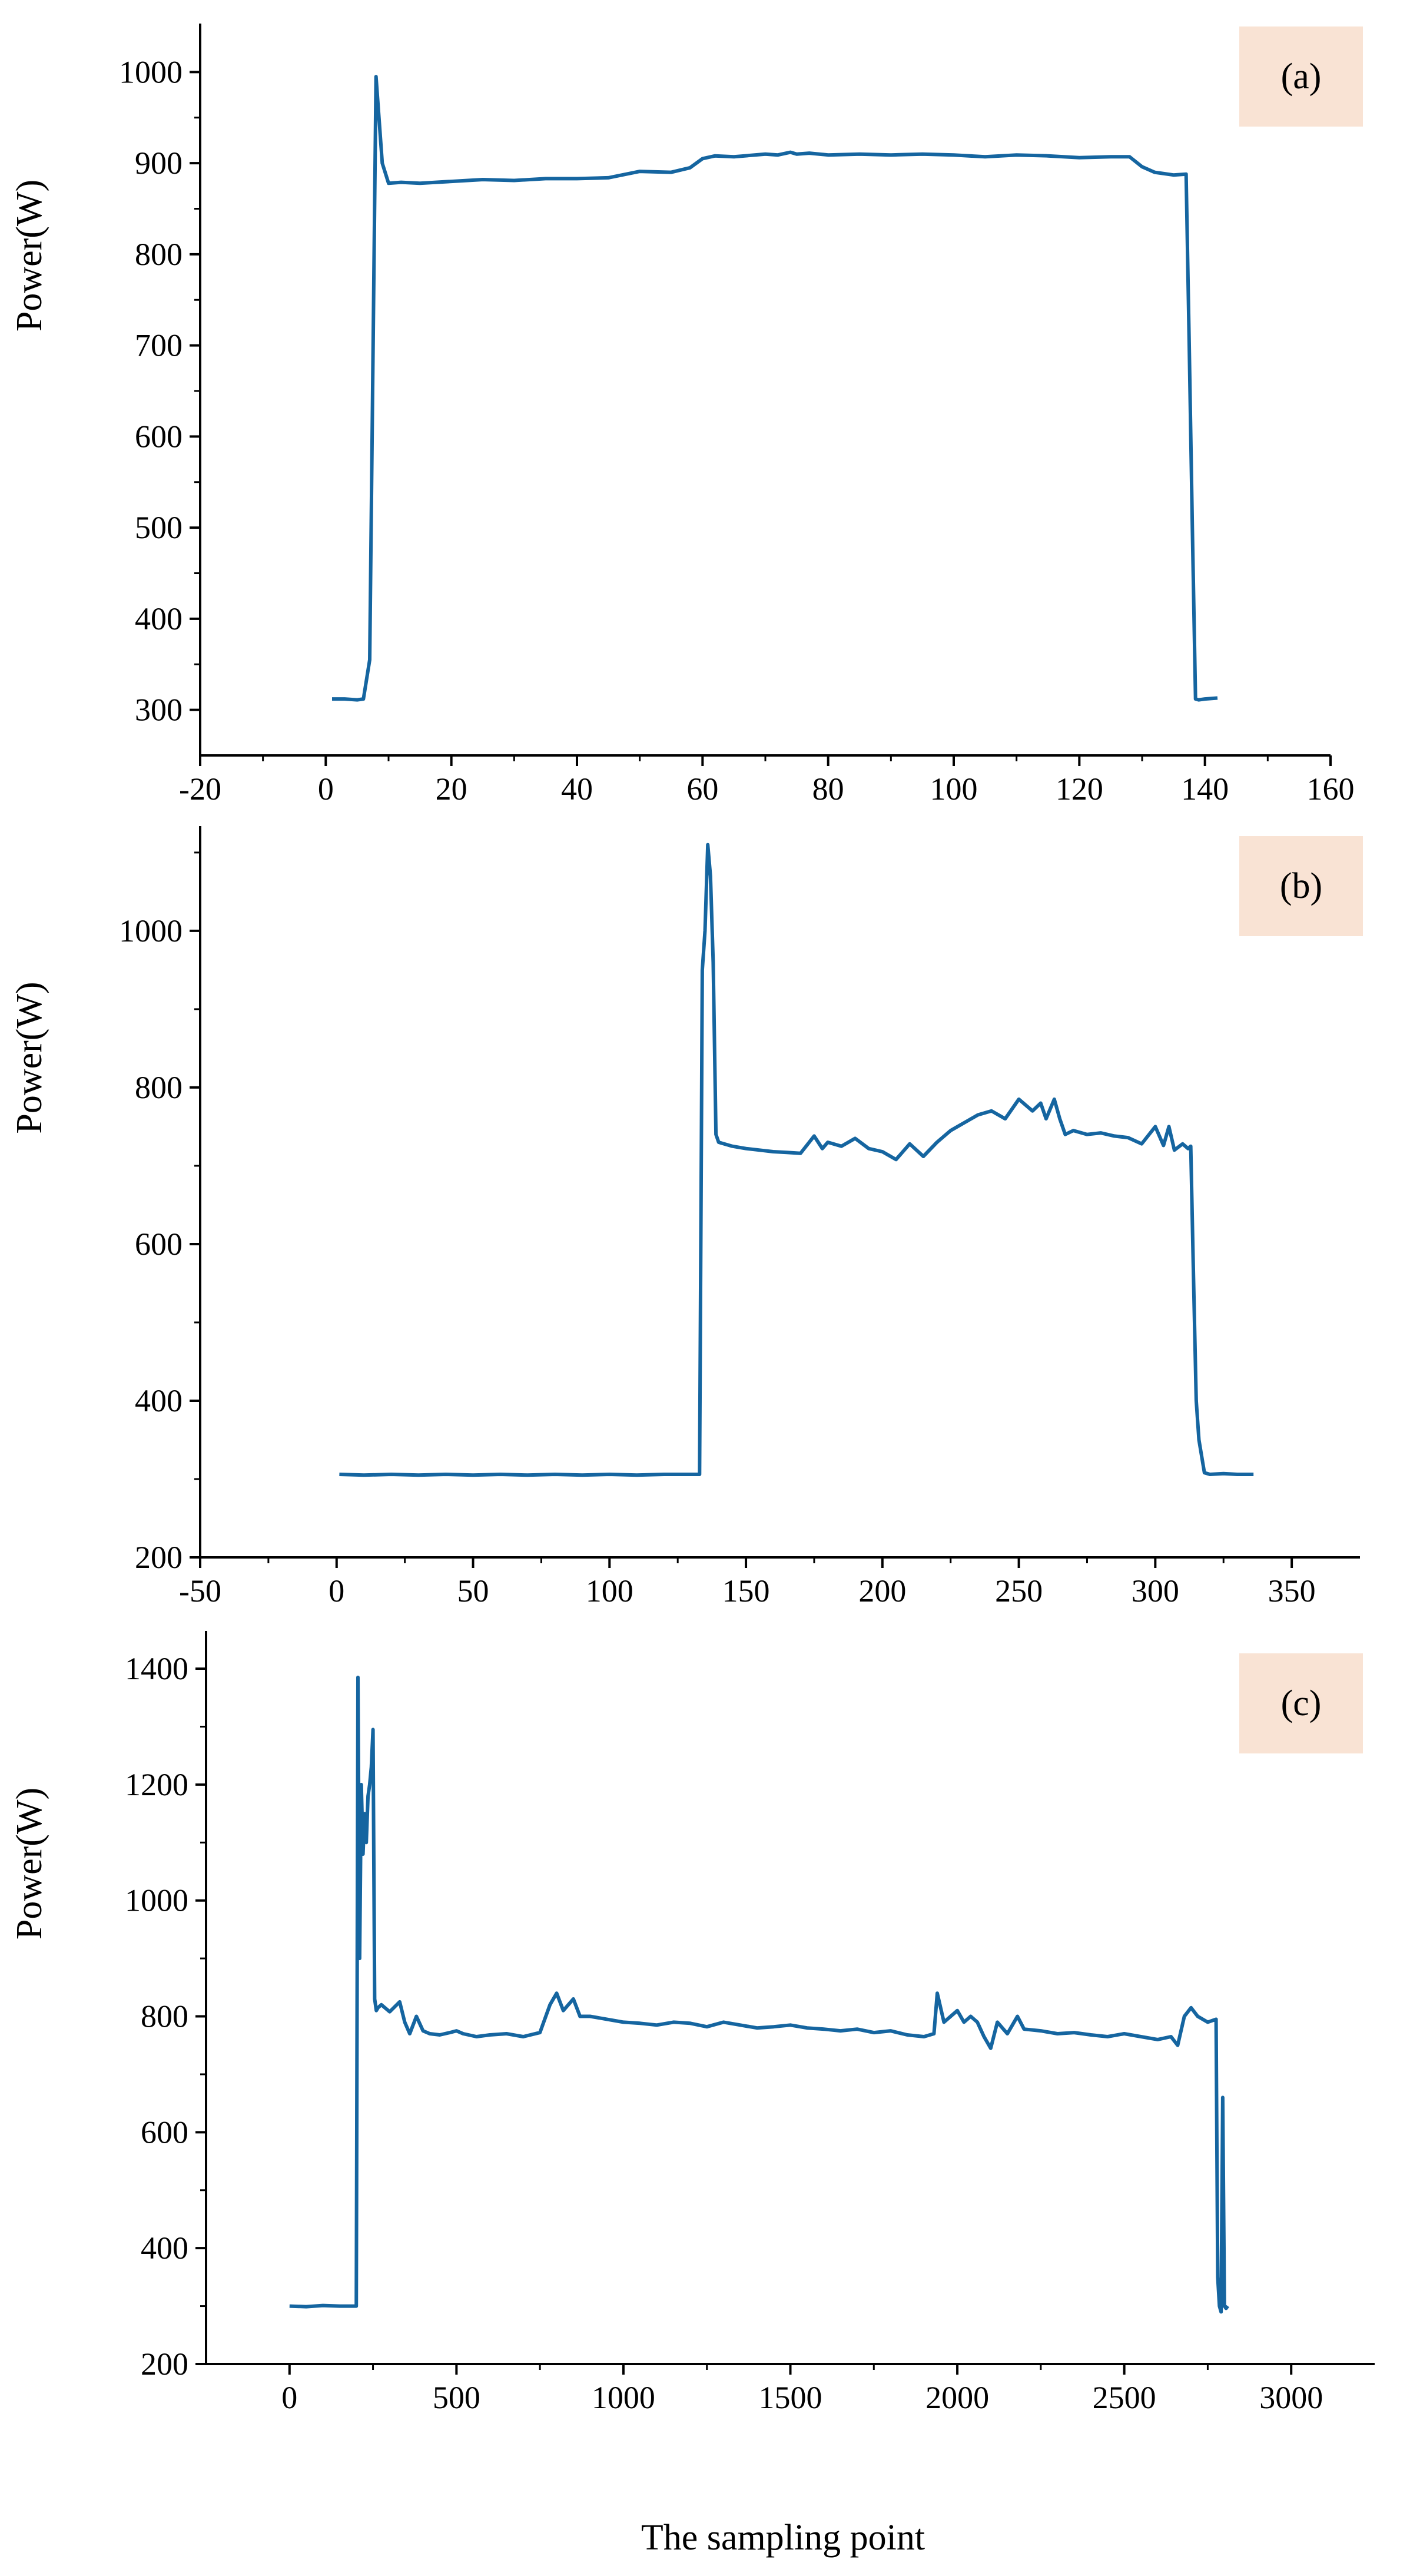 Image resolution: width=1410 pixels, height=2576 pixels. Describe the element at coordinates (577, 789) in the screenshot. I see `x-tick-label: 40` at that location.